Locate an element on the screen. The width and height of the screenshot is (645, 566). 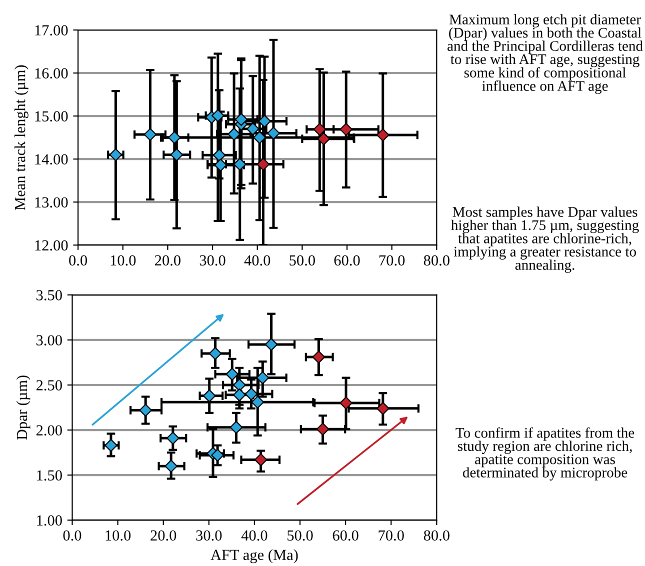
text: Maximum long etch pit diameter (Dpar) values in both the Coastal and the Principal Cordilleras tend to rise with AFT age, suggesting some kind of compositional influence on AFT age is located at coordinates (545, 54).